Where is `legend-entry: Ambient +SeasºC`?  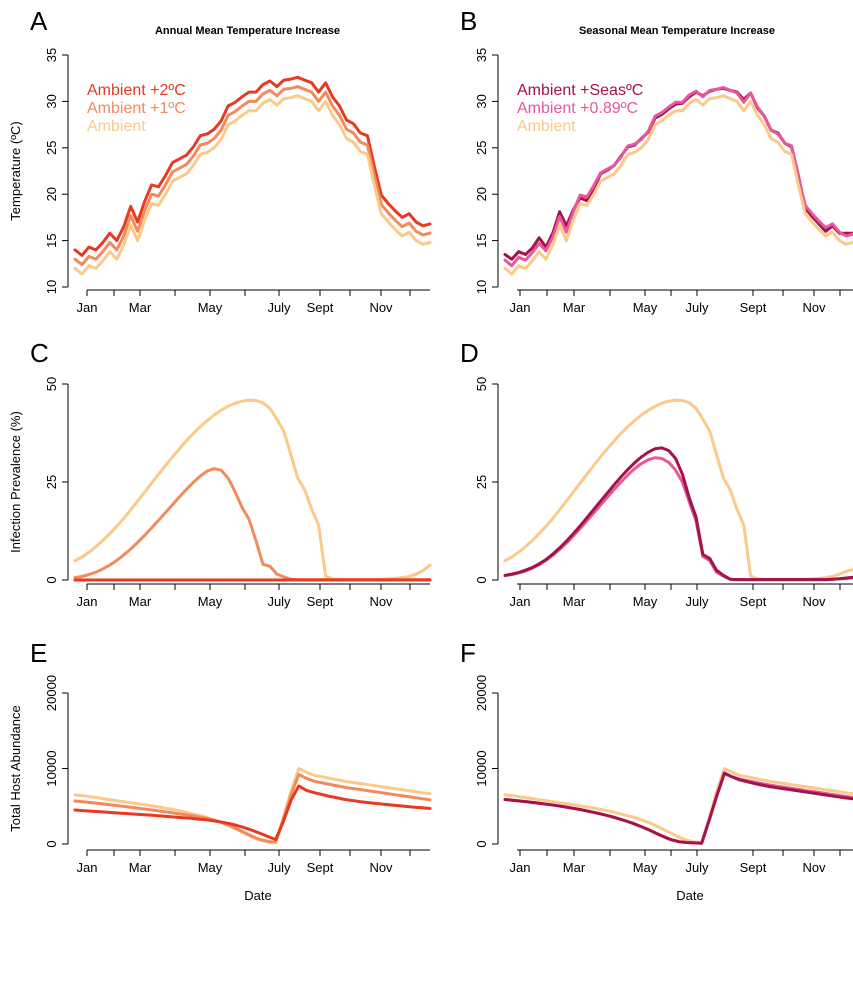
legend-entry: Ambient +SeasºC is located at coordinates (580, 90).